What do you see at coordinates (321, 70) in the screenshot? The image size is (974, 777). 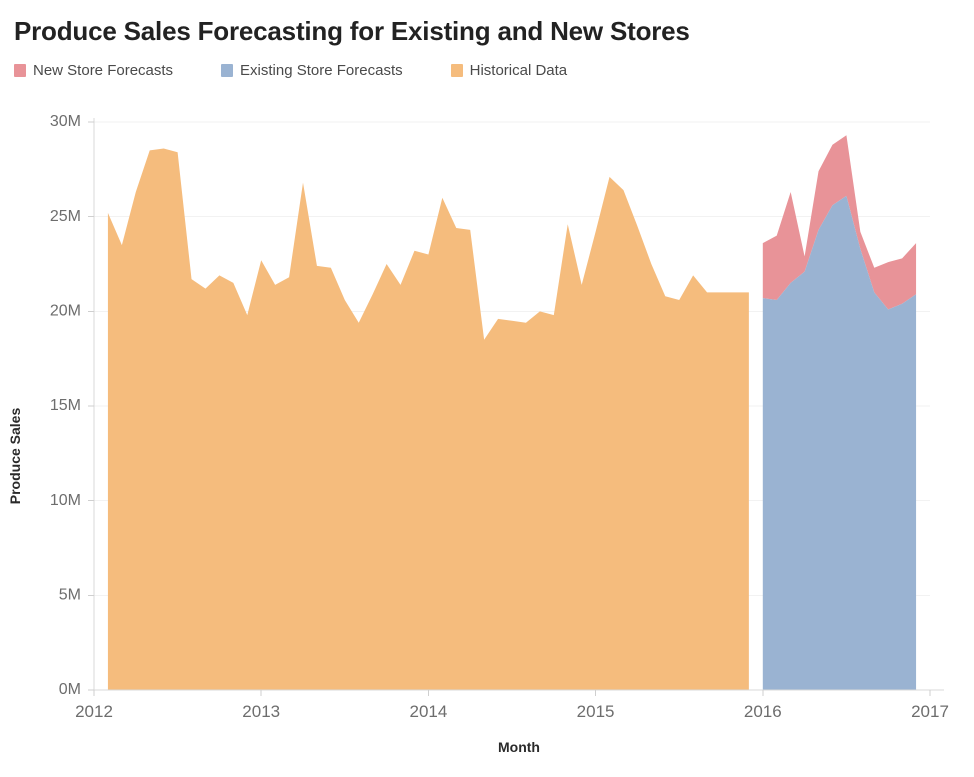 I see `legend-label-existing-store-forecasts: Existing Store Forecasts` at bounding box center [321, 70].